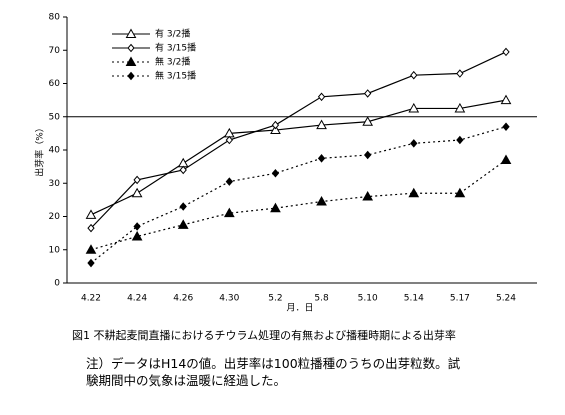  Describe the element at coordinates (172, 62) in the screenshot. I see `legend-label: 無 3/2播` at that location.